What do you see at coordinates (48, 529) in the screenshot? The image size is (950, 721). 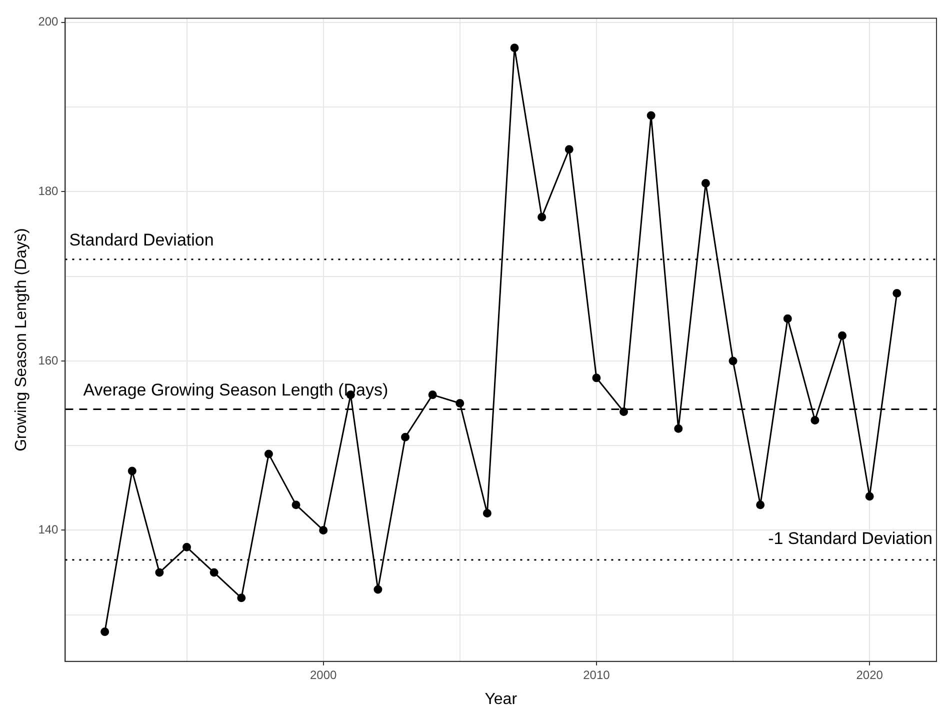 I see `y-tick-label: 140` at bounding box center [48, 529].